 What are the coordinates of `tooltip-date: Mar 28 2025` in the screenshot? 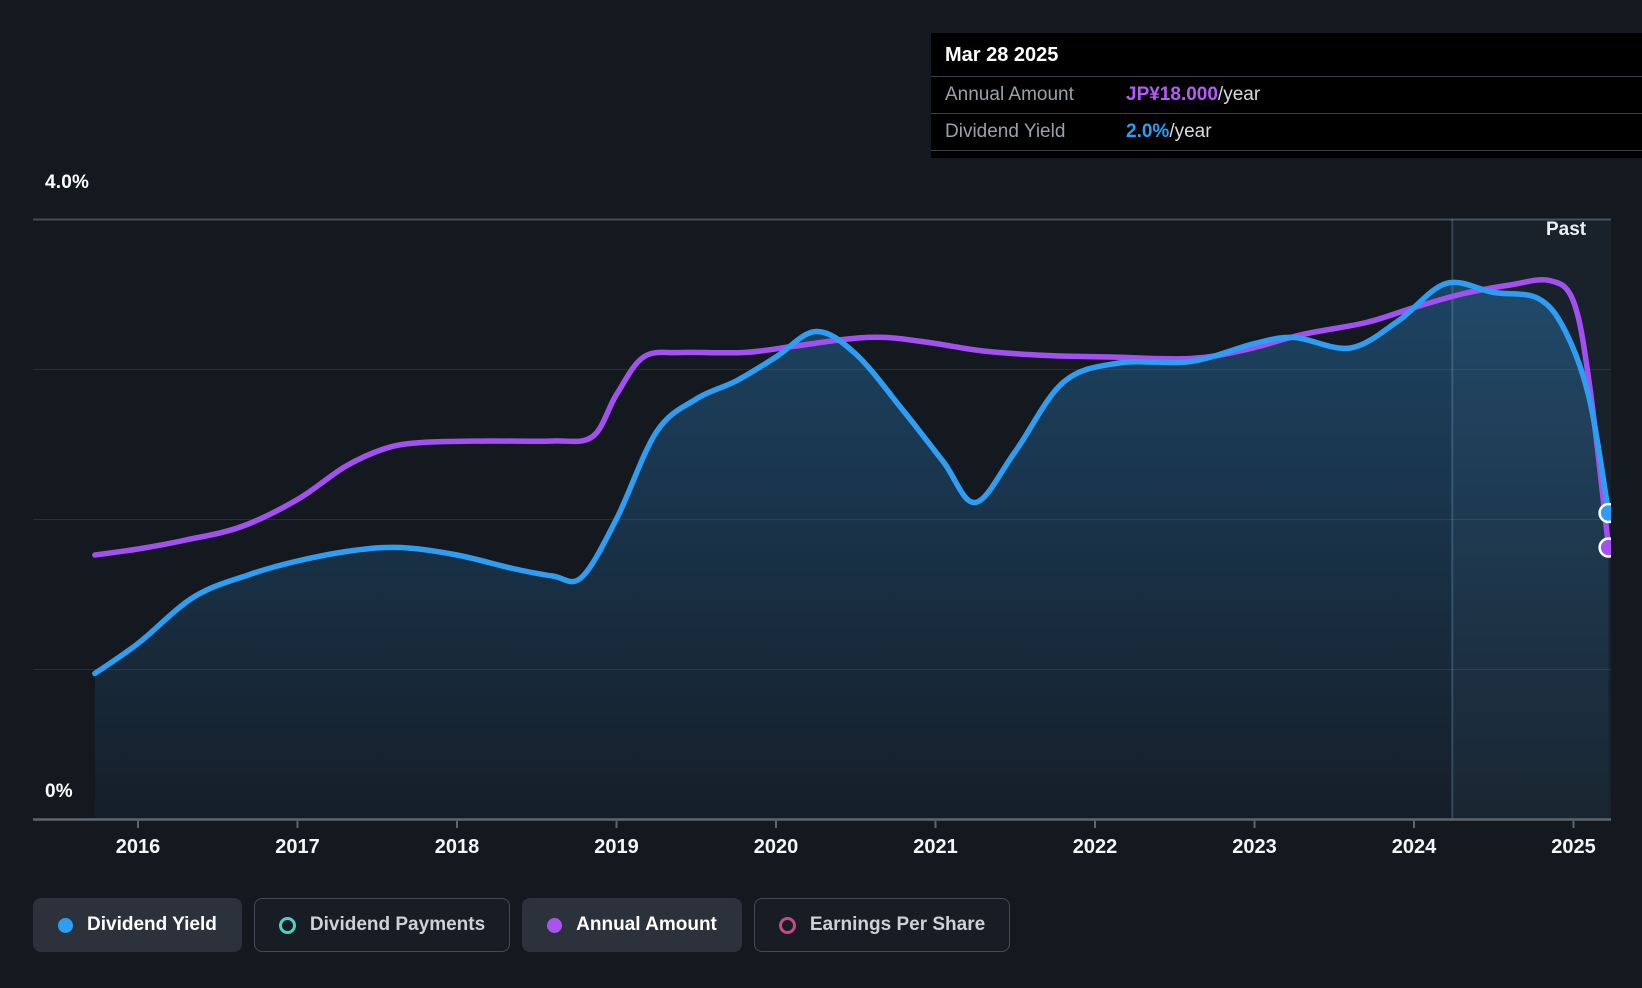 It's located at (1002, 55).